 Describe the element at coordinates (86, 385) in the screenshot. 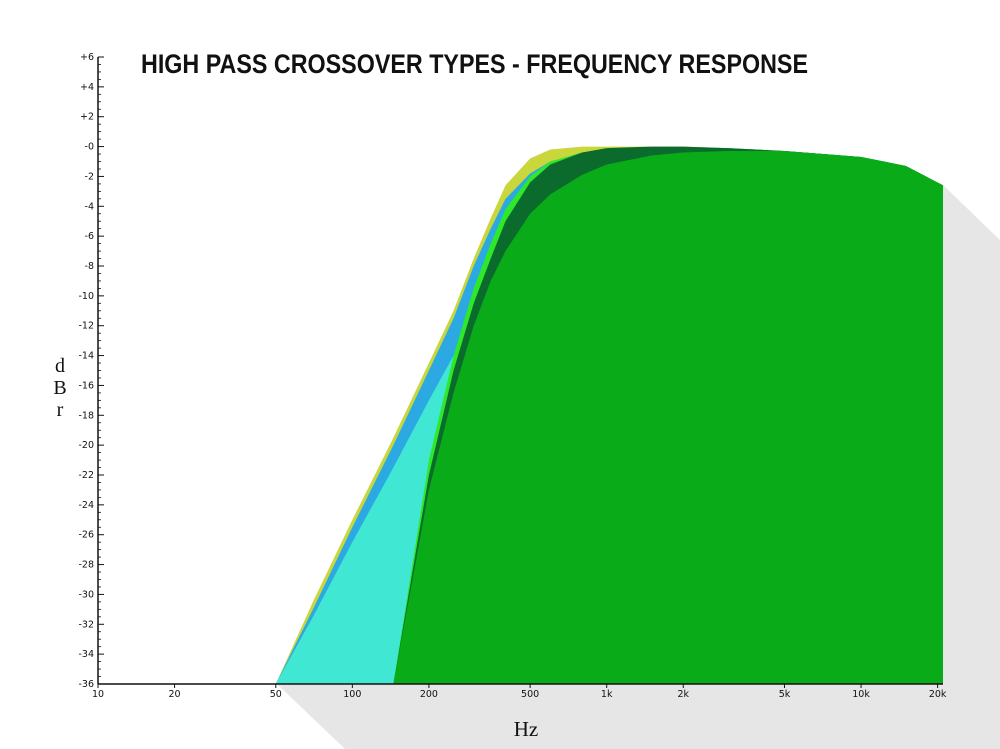

I see `y-tick-label: -16` at that location.